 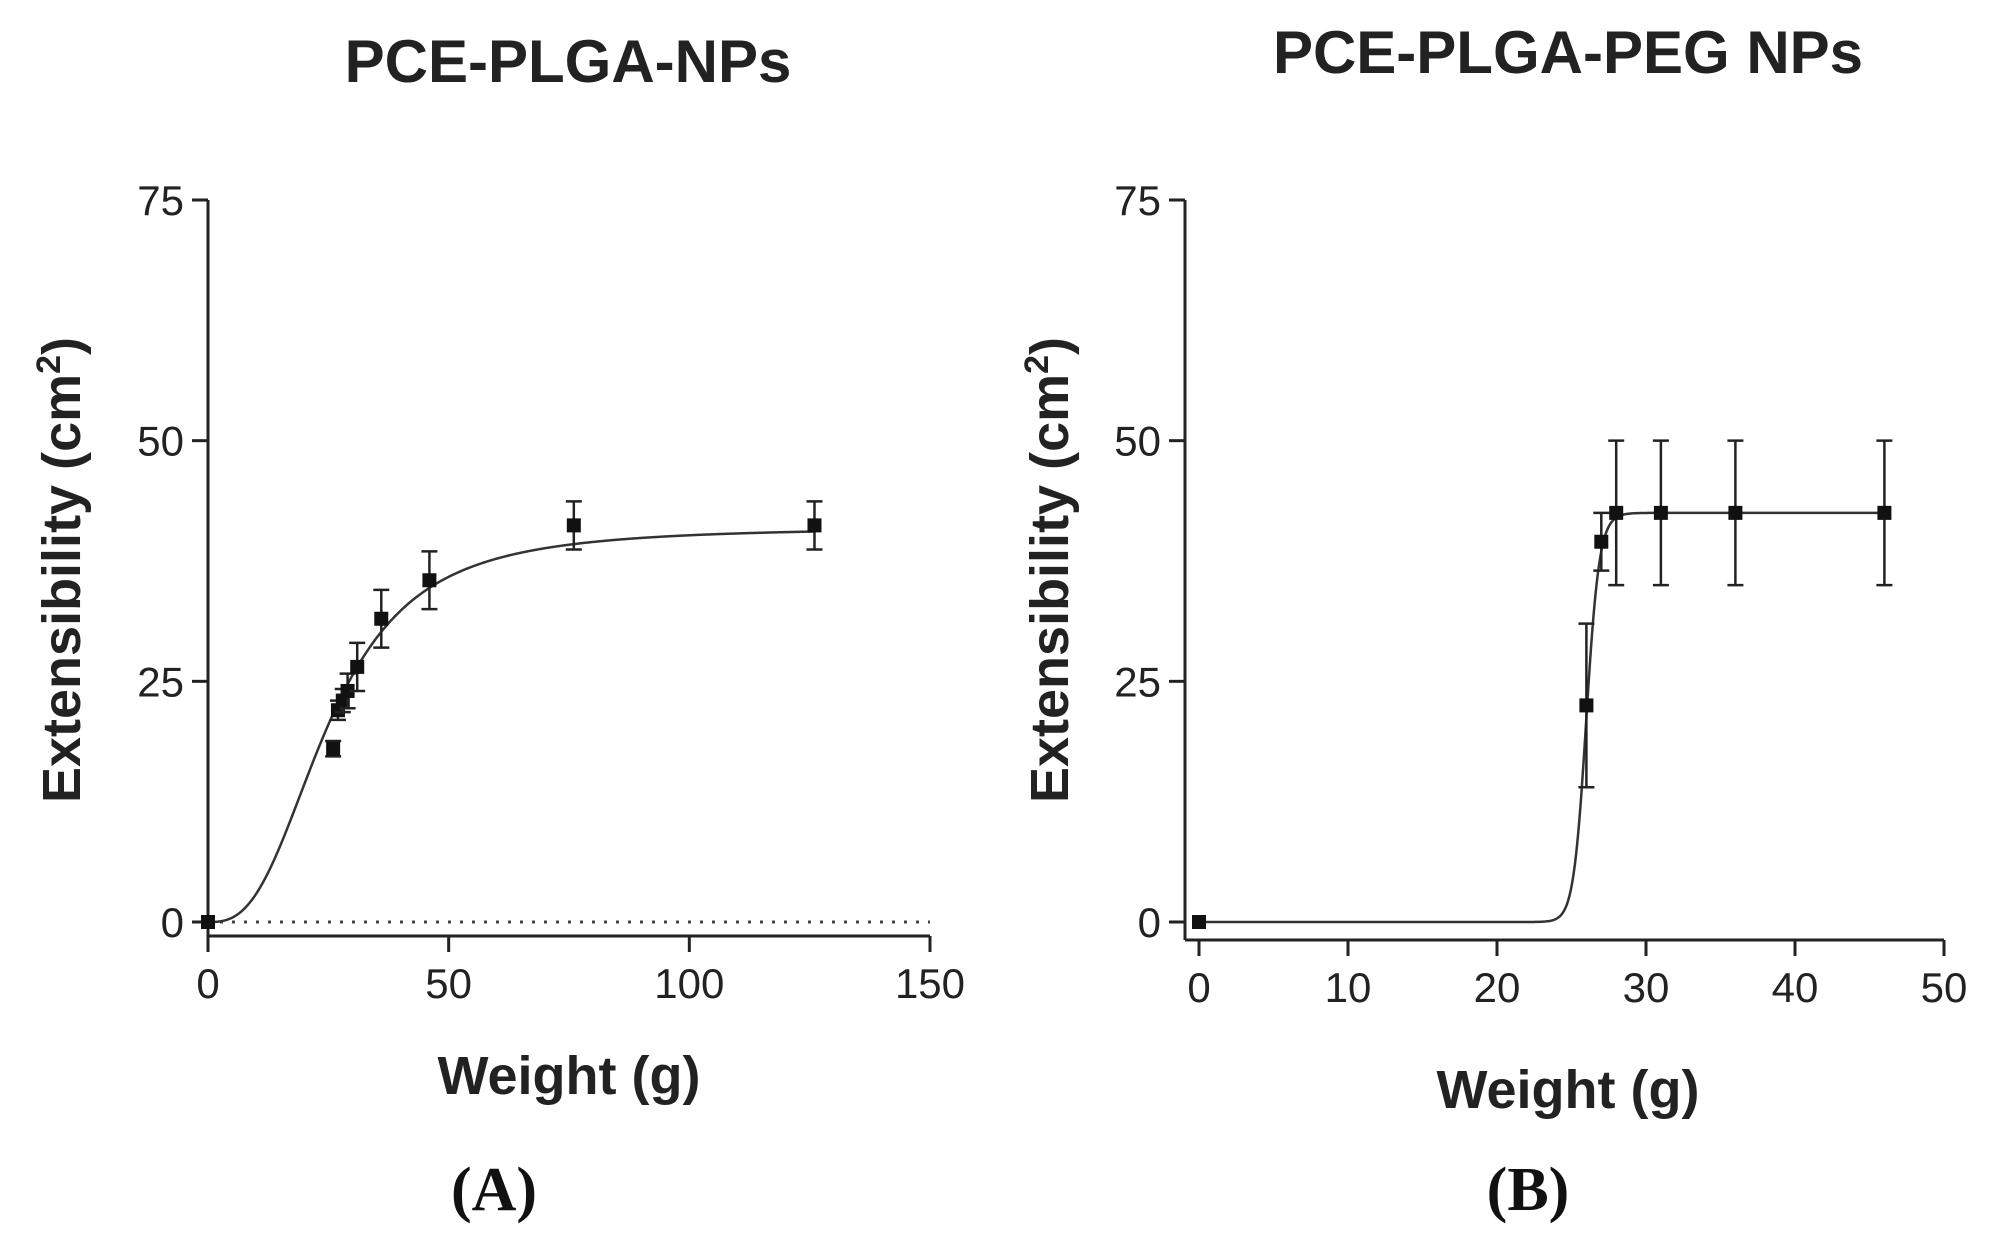 What do you see at coordinates (160, 200) in the screenshot?
I see `chart-a-y-tick-label: 75` at bounding box center [160, 200].